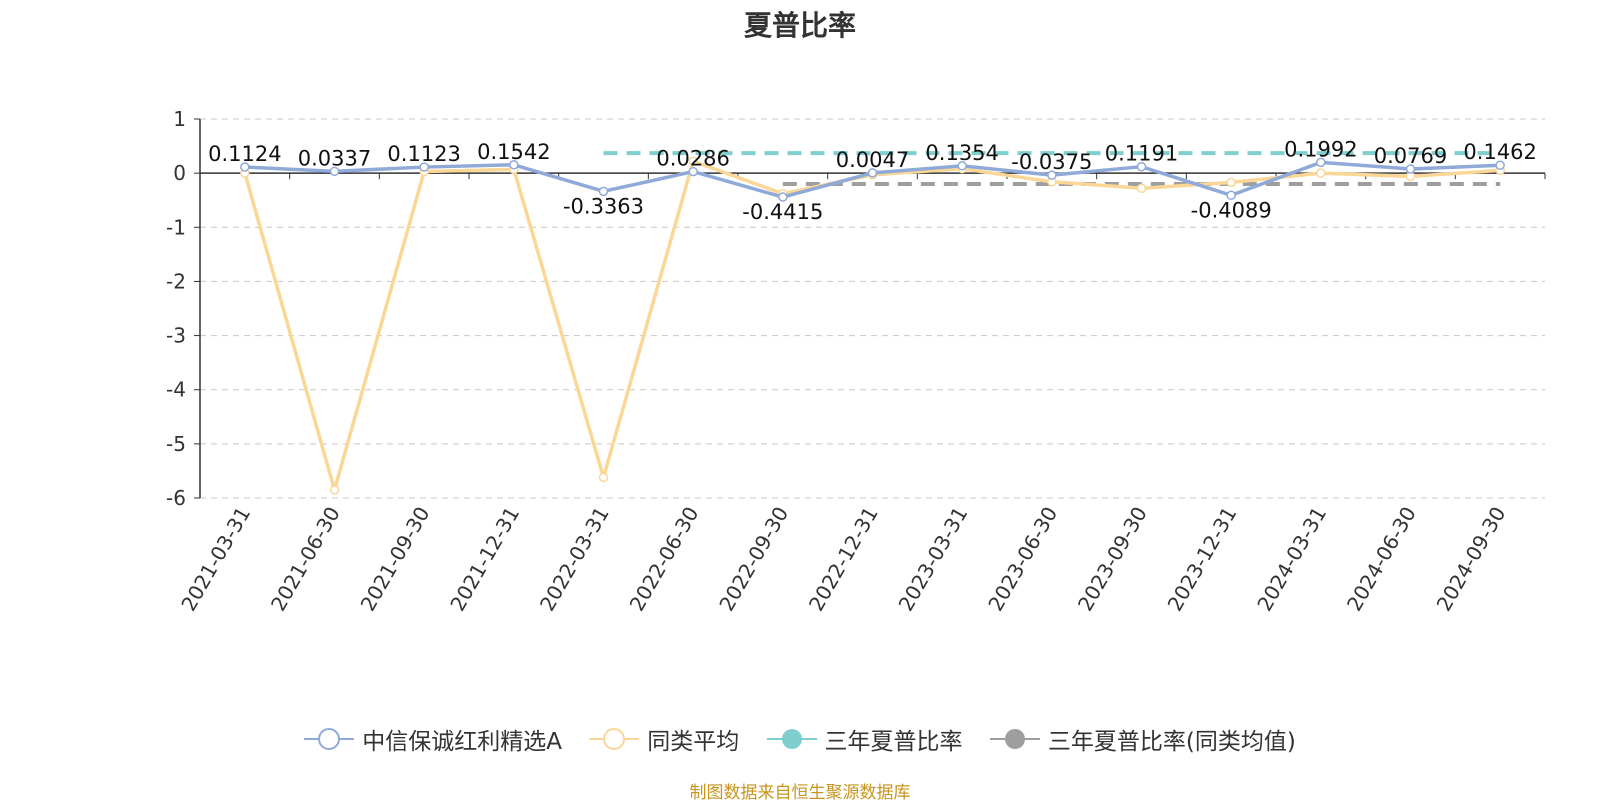  I want to click on y-tick-label: -4, so click(176, 390).